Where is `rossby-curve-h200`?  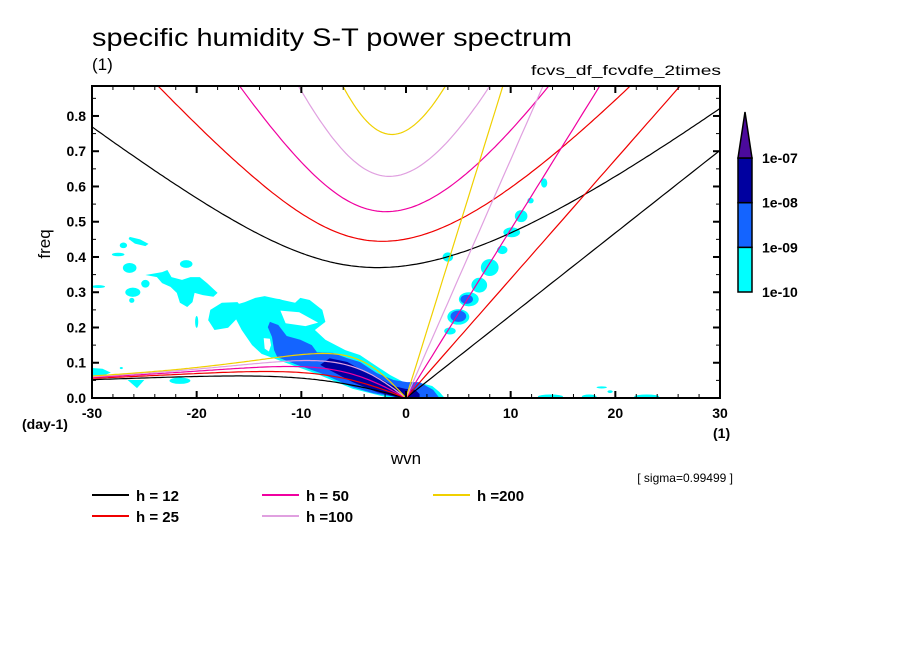 rossby-curve-h200 is located at coordinates (249, 375).